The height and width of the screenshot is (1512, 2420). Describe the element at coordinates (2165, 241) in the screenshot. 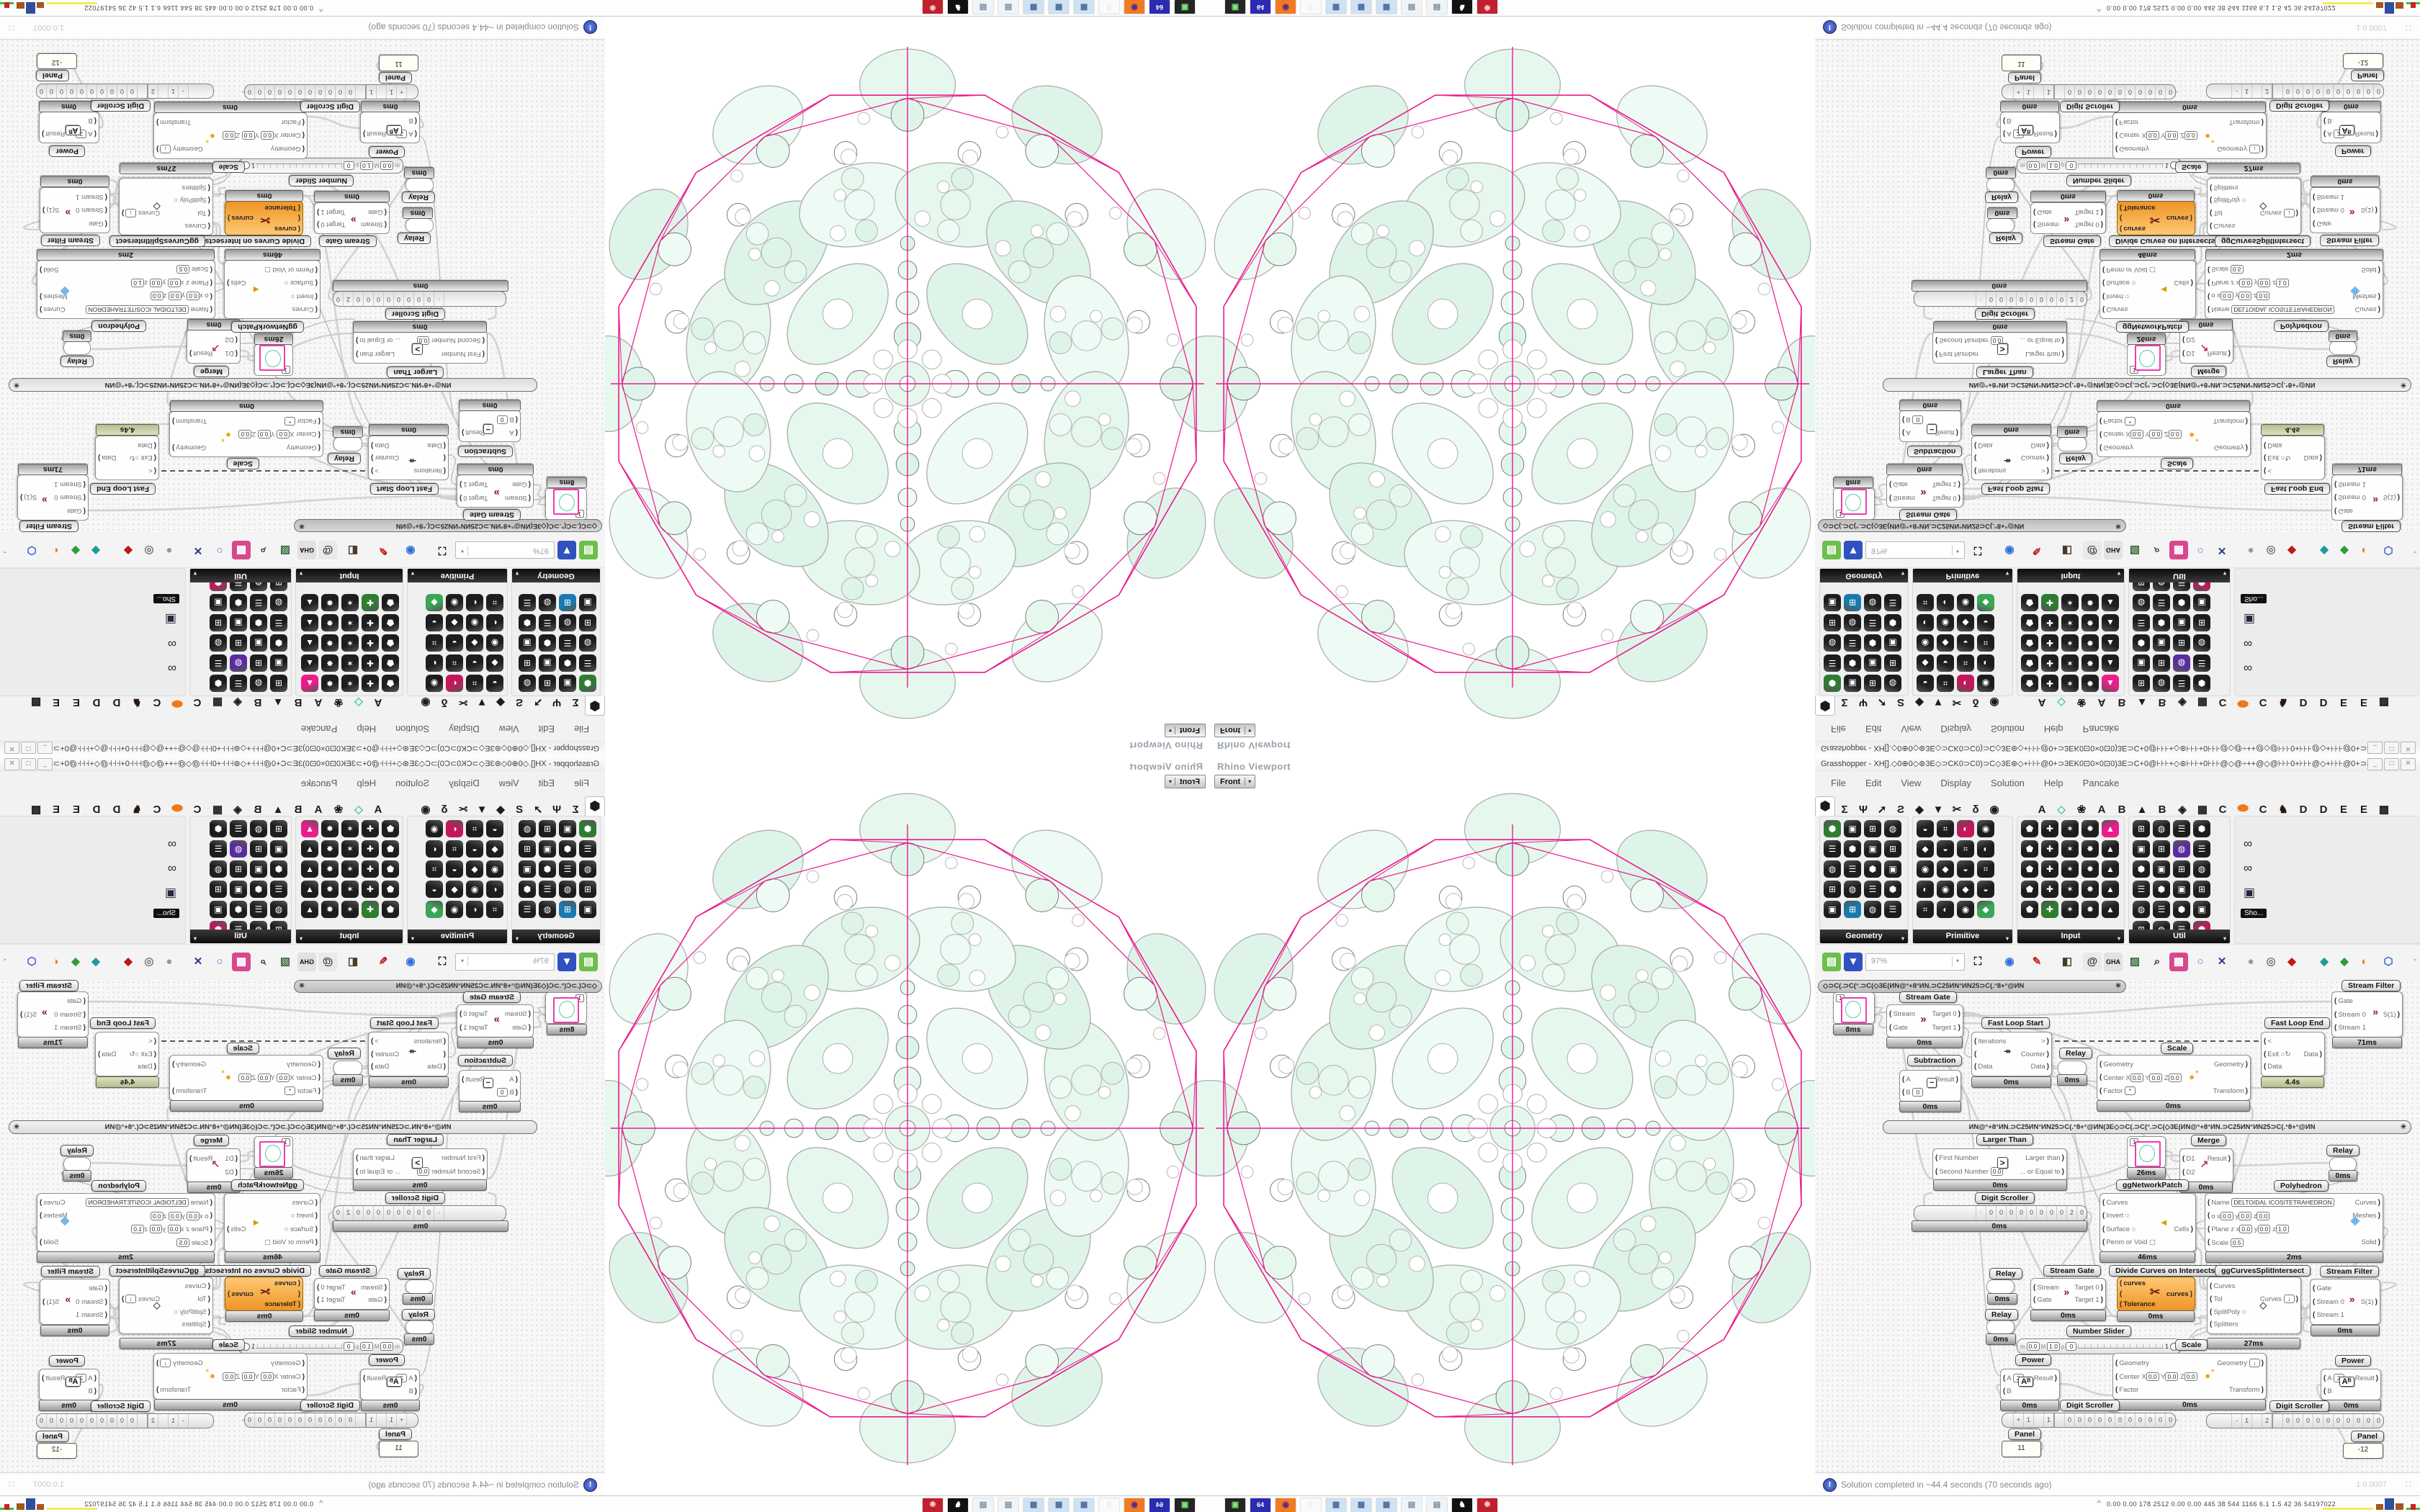

I see `node-label-divide-curves-on-intersects: Divide Curves on Intersects` at that location.